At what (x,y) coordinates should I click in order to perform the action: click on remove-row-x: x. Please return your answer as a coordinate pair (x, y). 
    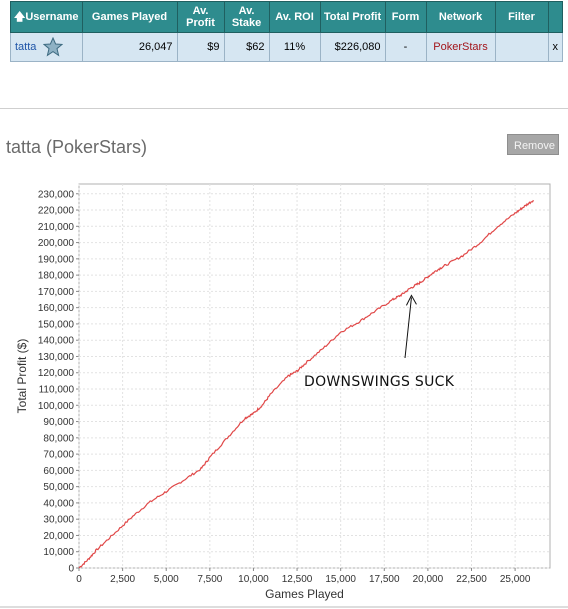
    Looking at the image, I should click on (555, 47).